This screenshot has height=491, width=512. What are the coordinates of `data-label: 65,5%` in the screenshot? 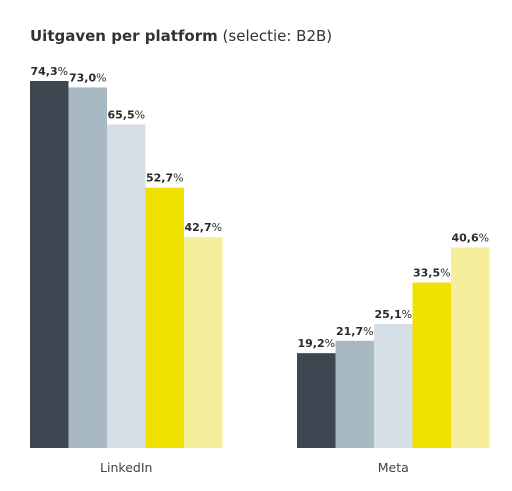 It's located at (126, 114).